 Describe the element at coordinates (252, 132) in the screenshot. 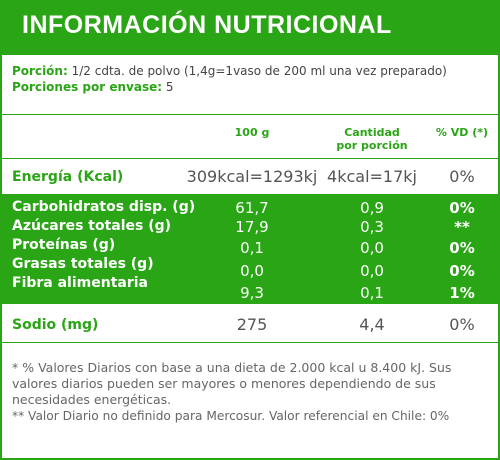

I see `col-header-100g: 100 g` at that location.